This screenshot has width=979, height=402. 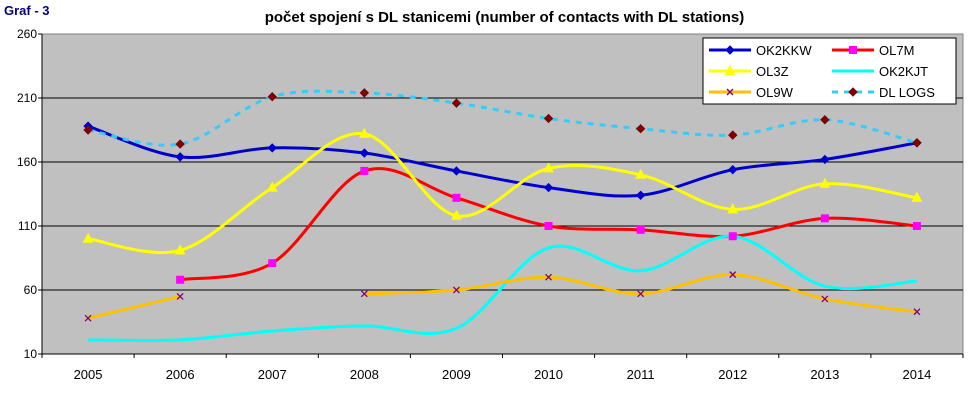 What do you see at coordinates (853, 92) in the screenshot?
I see `legend-marker-dl-logs` at bounding box center [853, 92].